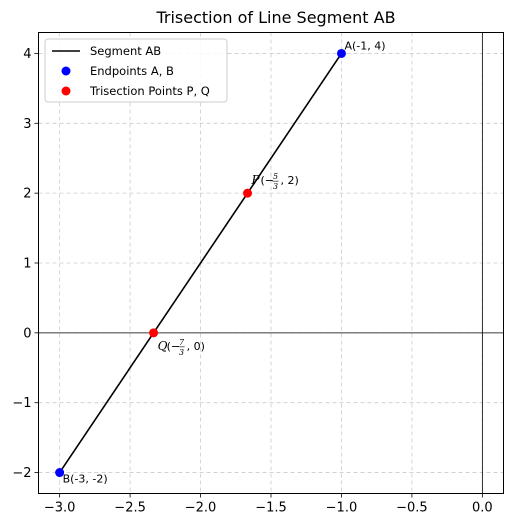 The image size is (512, 530). Describe the element at coordinates (27, 194) in the screenshot. I see `y-tick-label: 2` at that location.